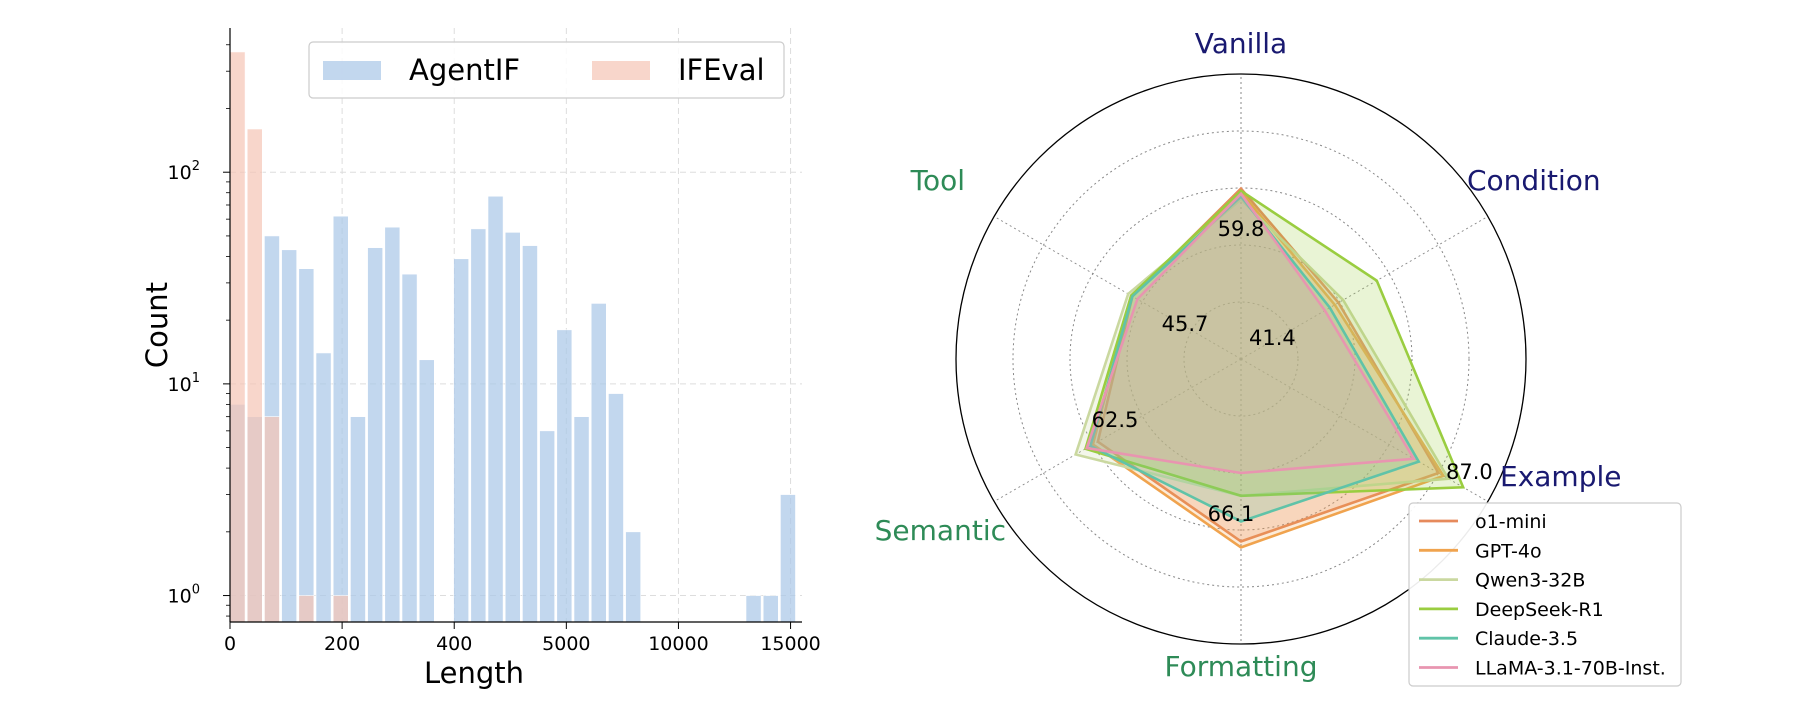 Image resolution: width=1810 pixels, height=702 pixels. I want to click on radar-axis-label-formatting: Formatting, so click(1241, 666).